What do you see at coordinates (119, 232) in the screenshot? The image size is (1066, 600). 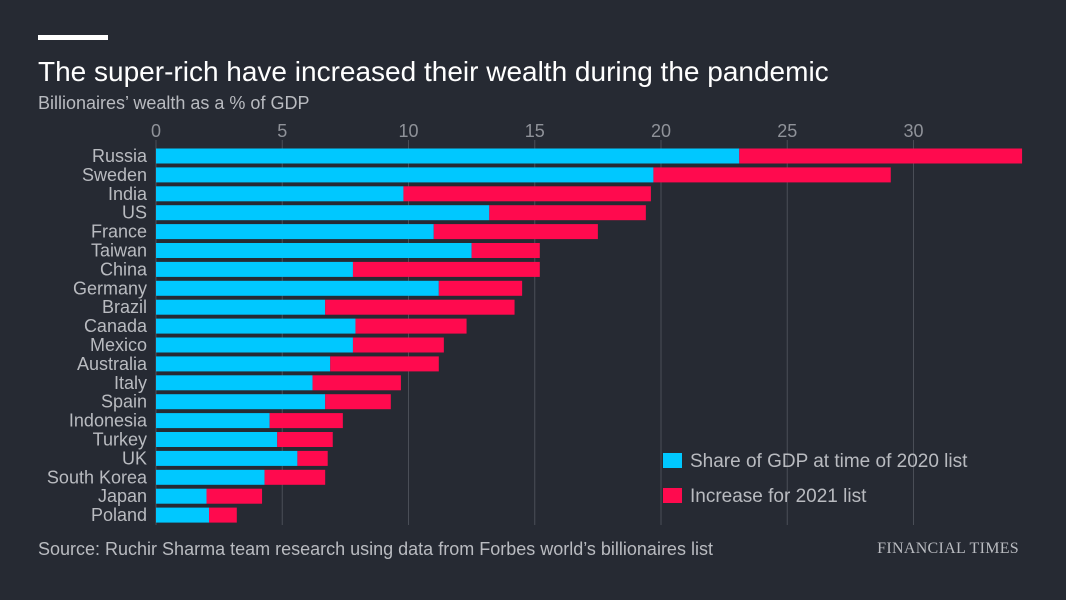 I see `category-label: France` at bounding box center [119, 232].